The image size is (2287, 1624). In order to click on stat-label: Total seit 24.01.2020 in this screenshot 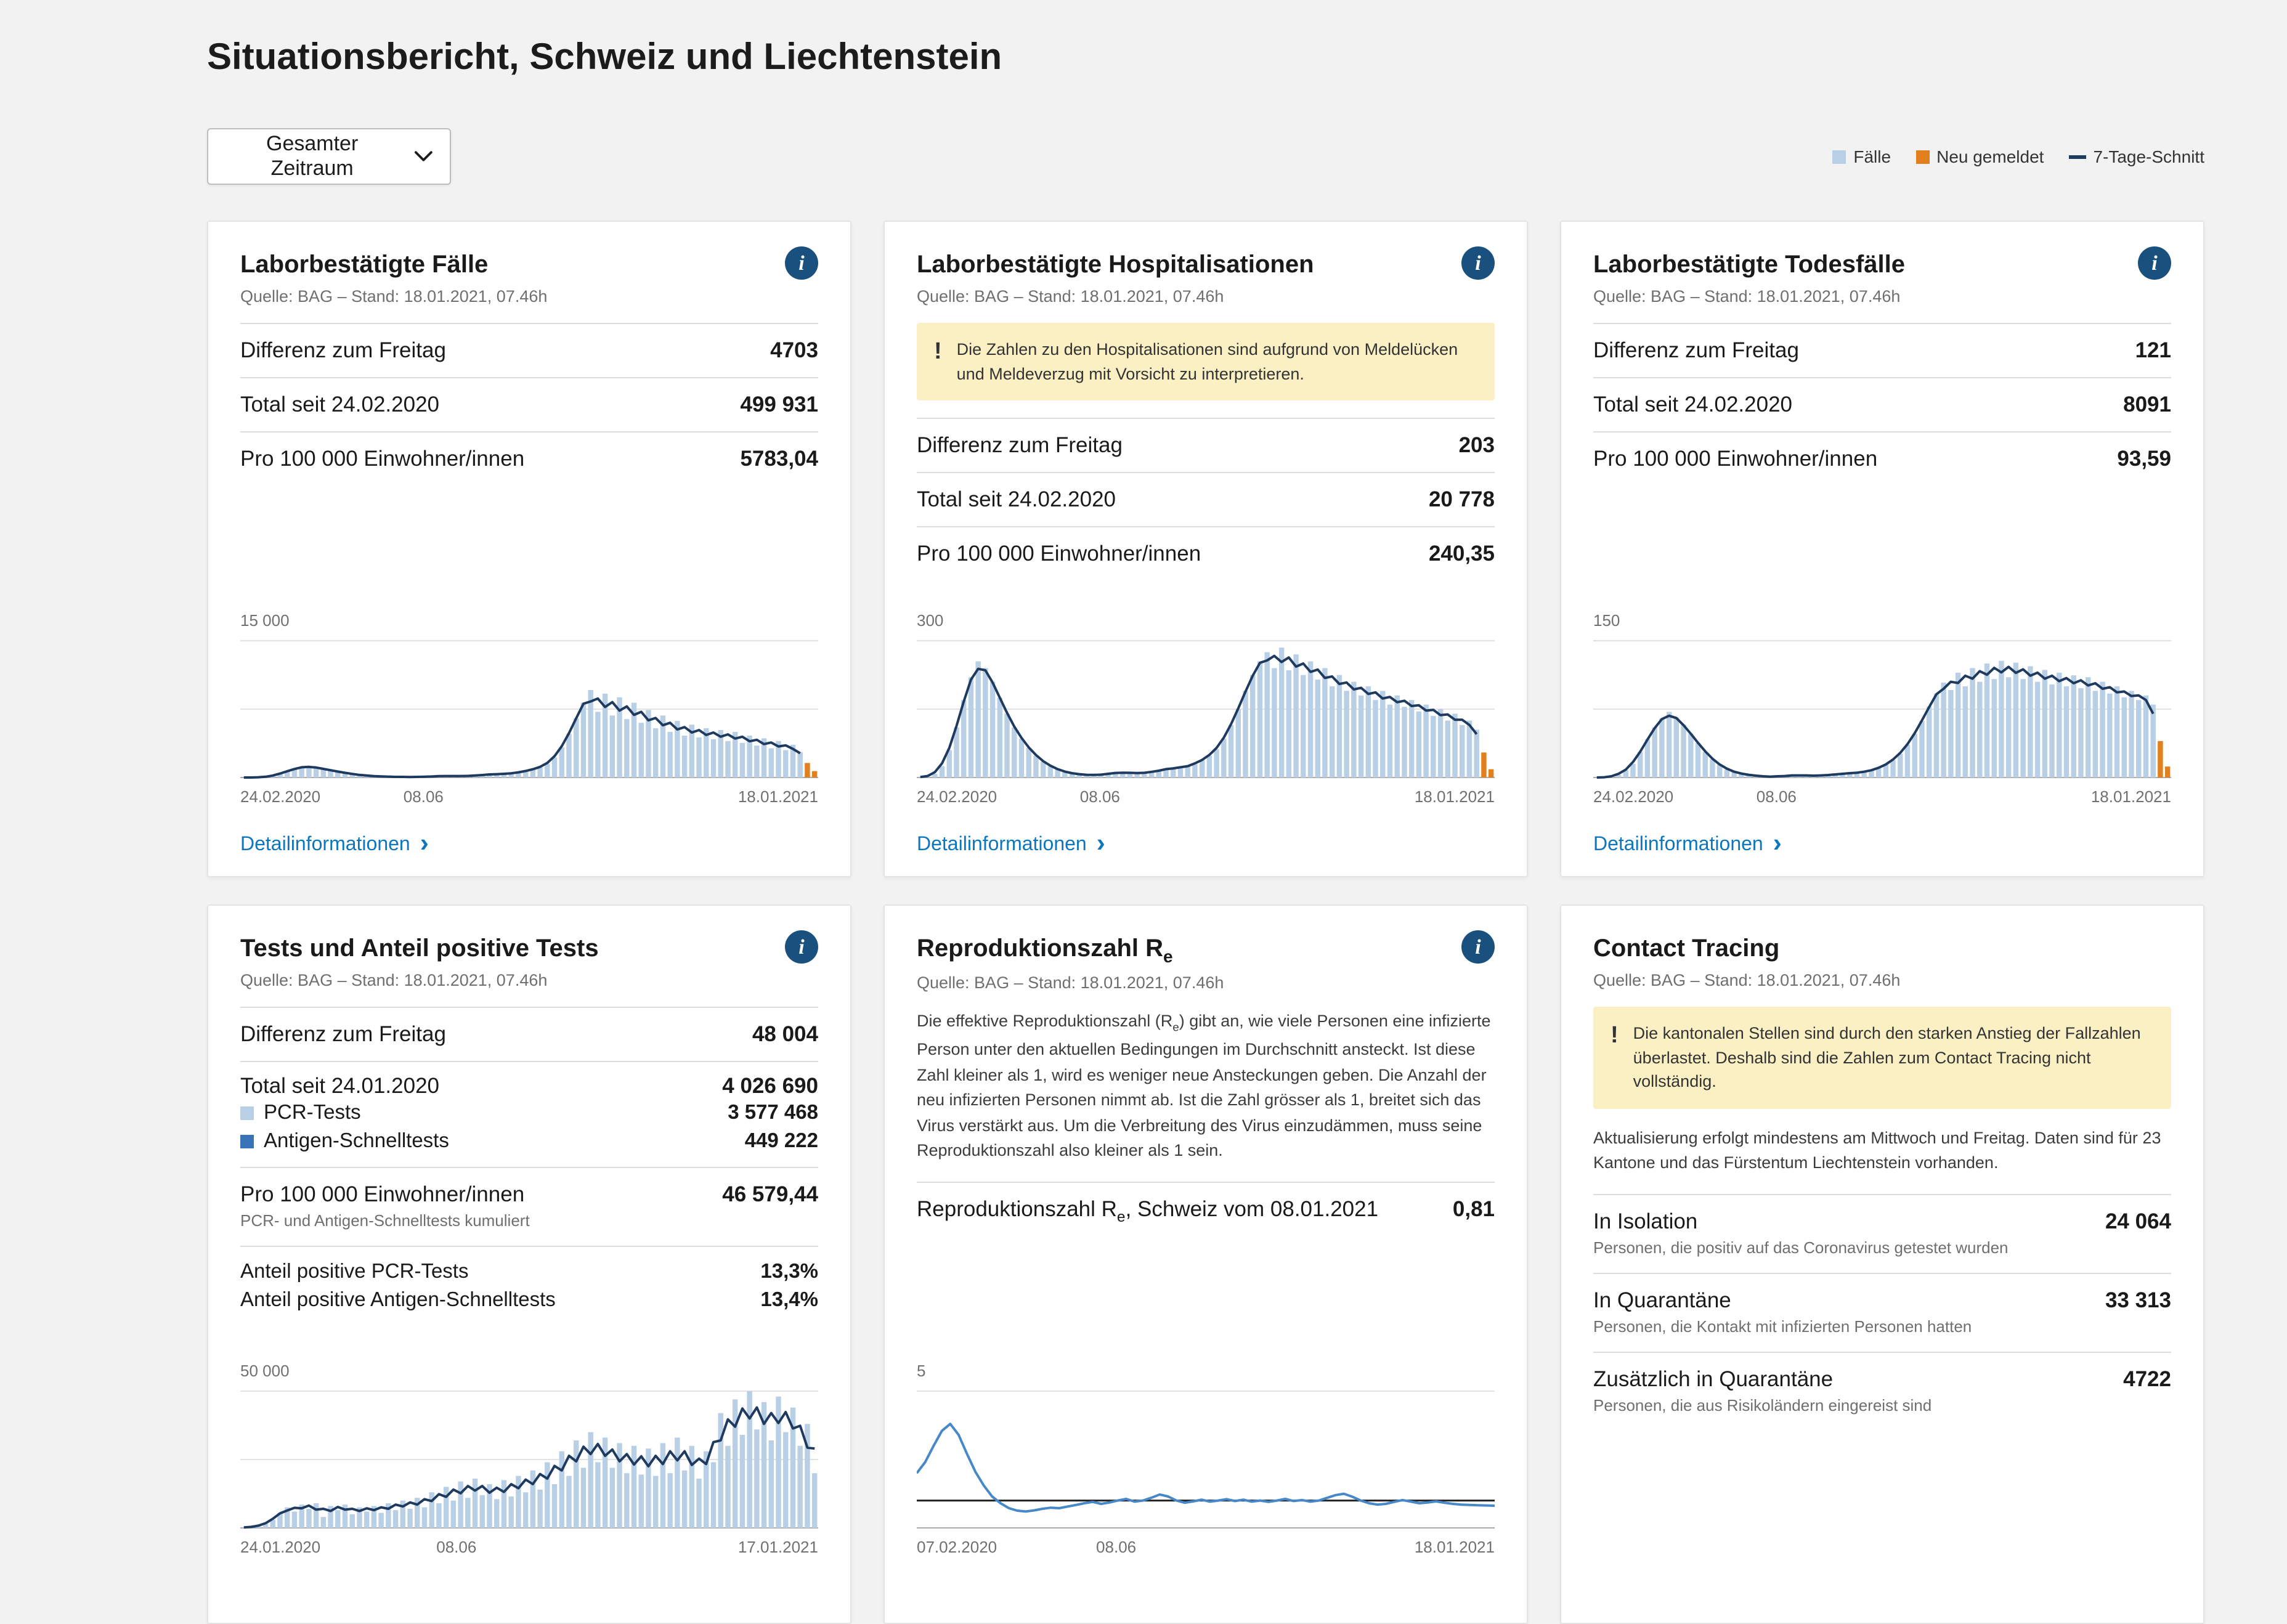, I will do `click(339, 1086)`.